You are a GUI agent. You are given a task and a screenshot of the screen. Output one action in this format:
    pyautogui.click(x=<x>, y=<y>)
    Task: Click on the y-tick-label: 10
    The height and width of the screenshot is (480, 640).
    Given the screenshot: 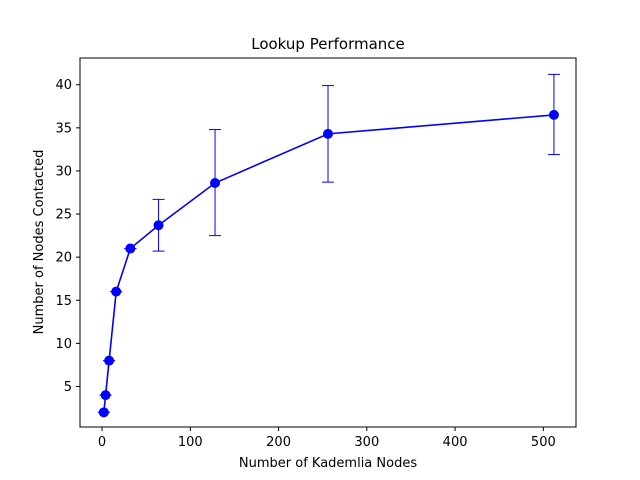 What is the action you would take?
    pyautogui.click(x=63, y=344)
    